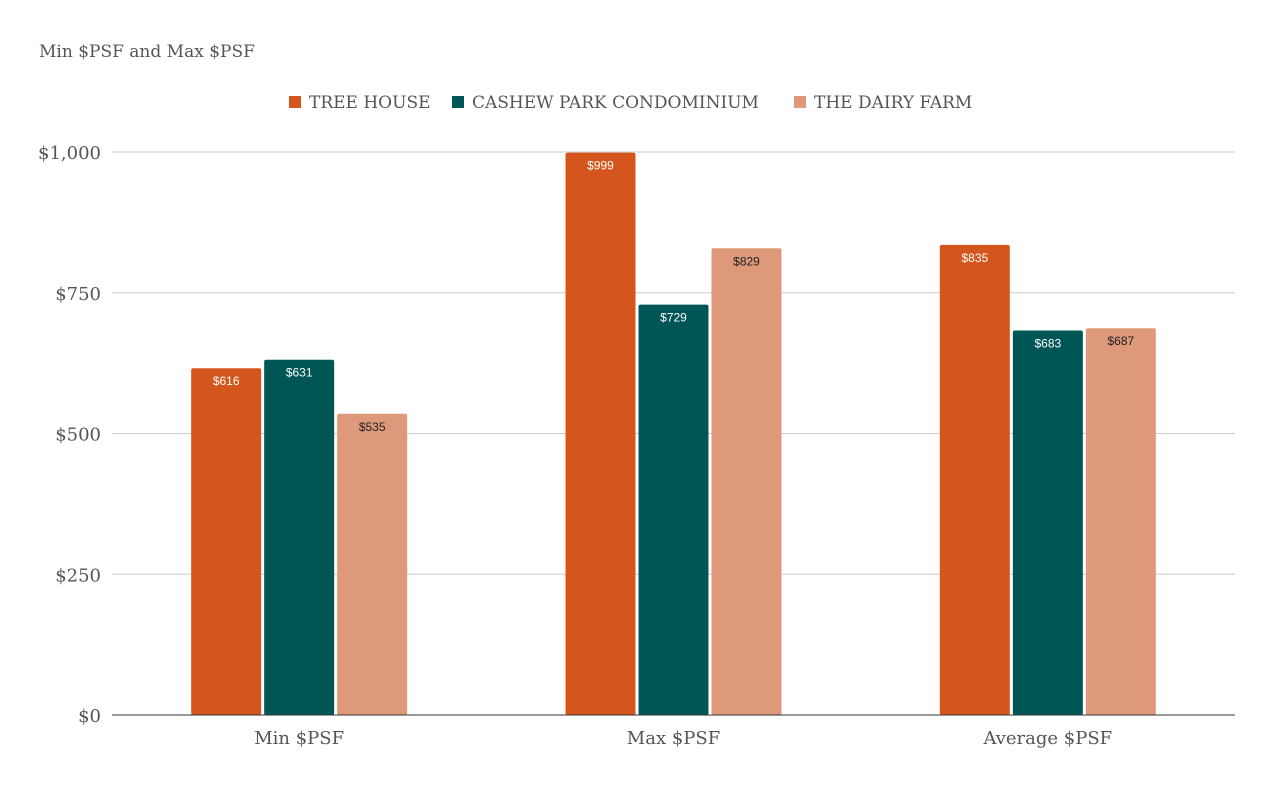 The height and width of the screenshot is (788, 1274). Describe the element at coordinates (800, 102) in the screenshot. I see `legend-swatch-dairy-farm` at that location.